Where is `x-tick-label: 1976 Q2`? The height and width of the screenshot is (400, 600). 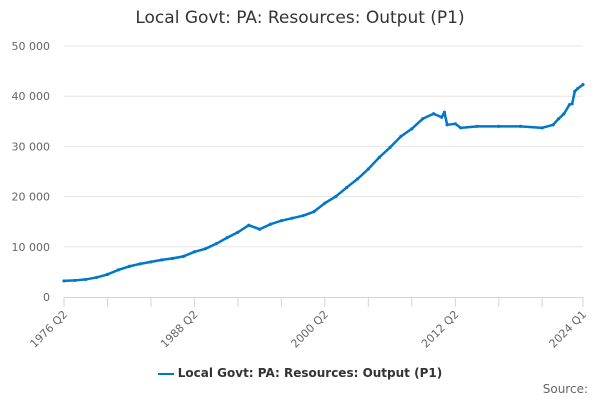 x-tick-label: 1976 Q2 is located at coordinates (49, 329).